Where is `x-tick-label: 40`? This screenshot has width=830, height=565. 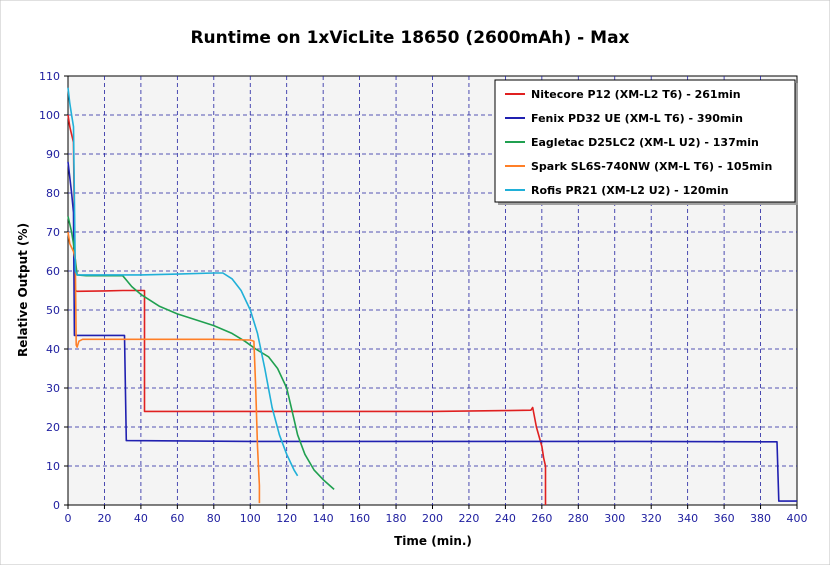
x-tick-label: 40 is located at coordinates (141, 518).